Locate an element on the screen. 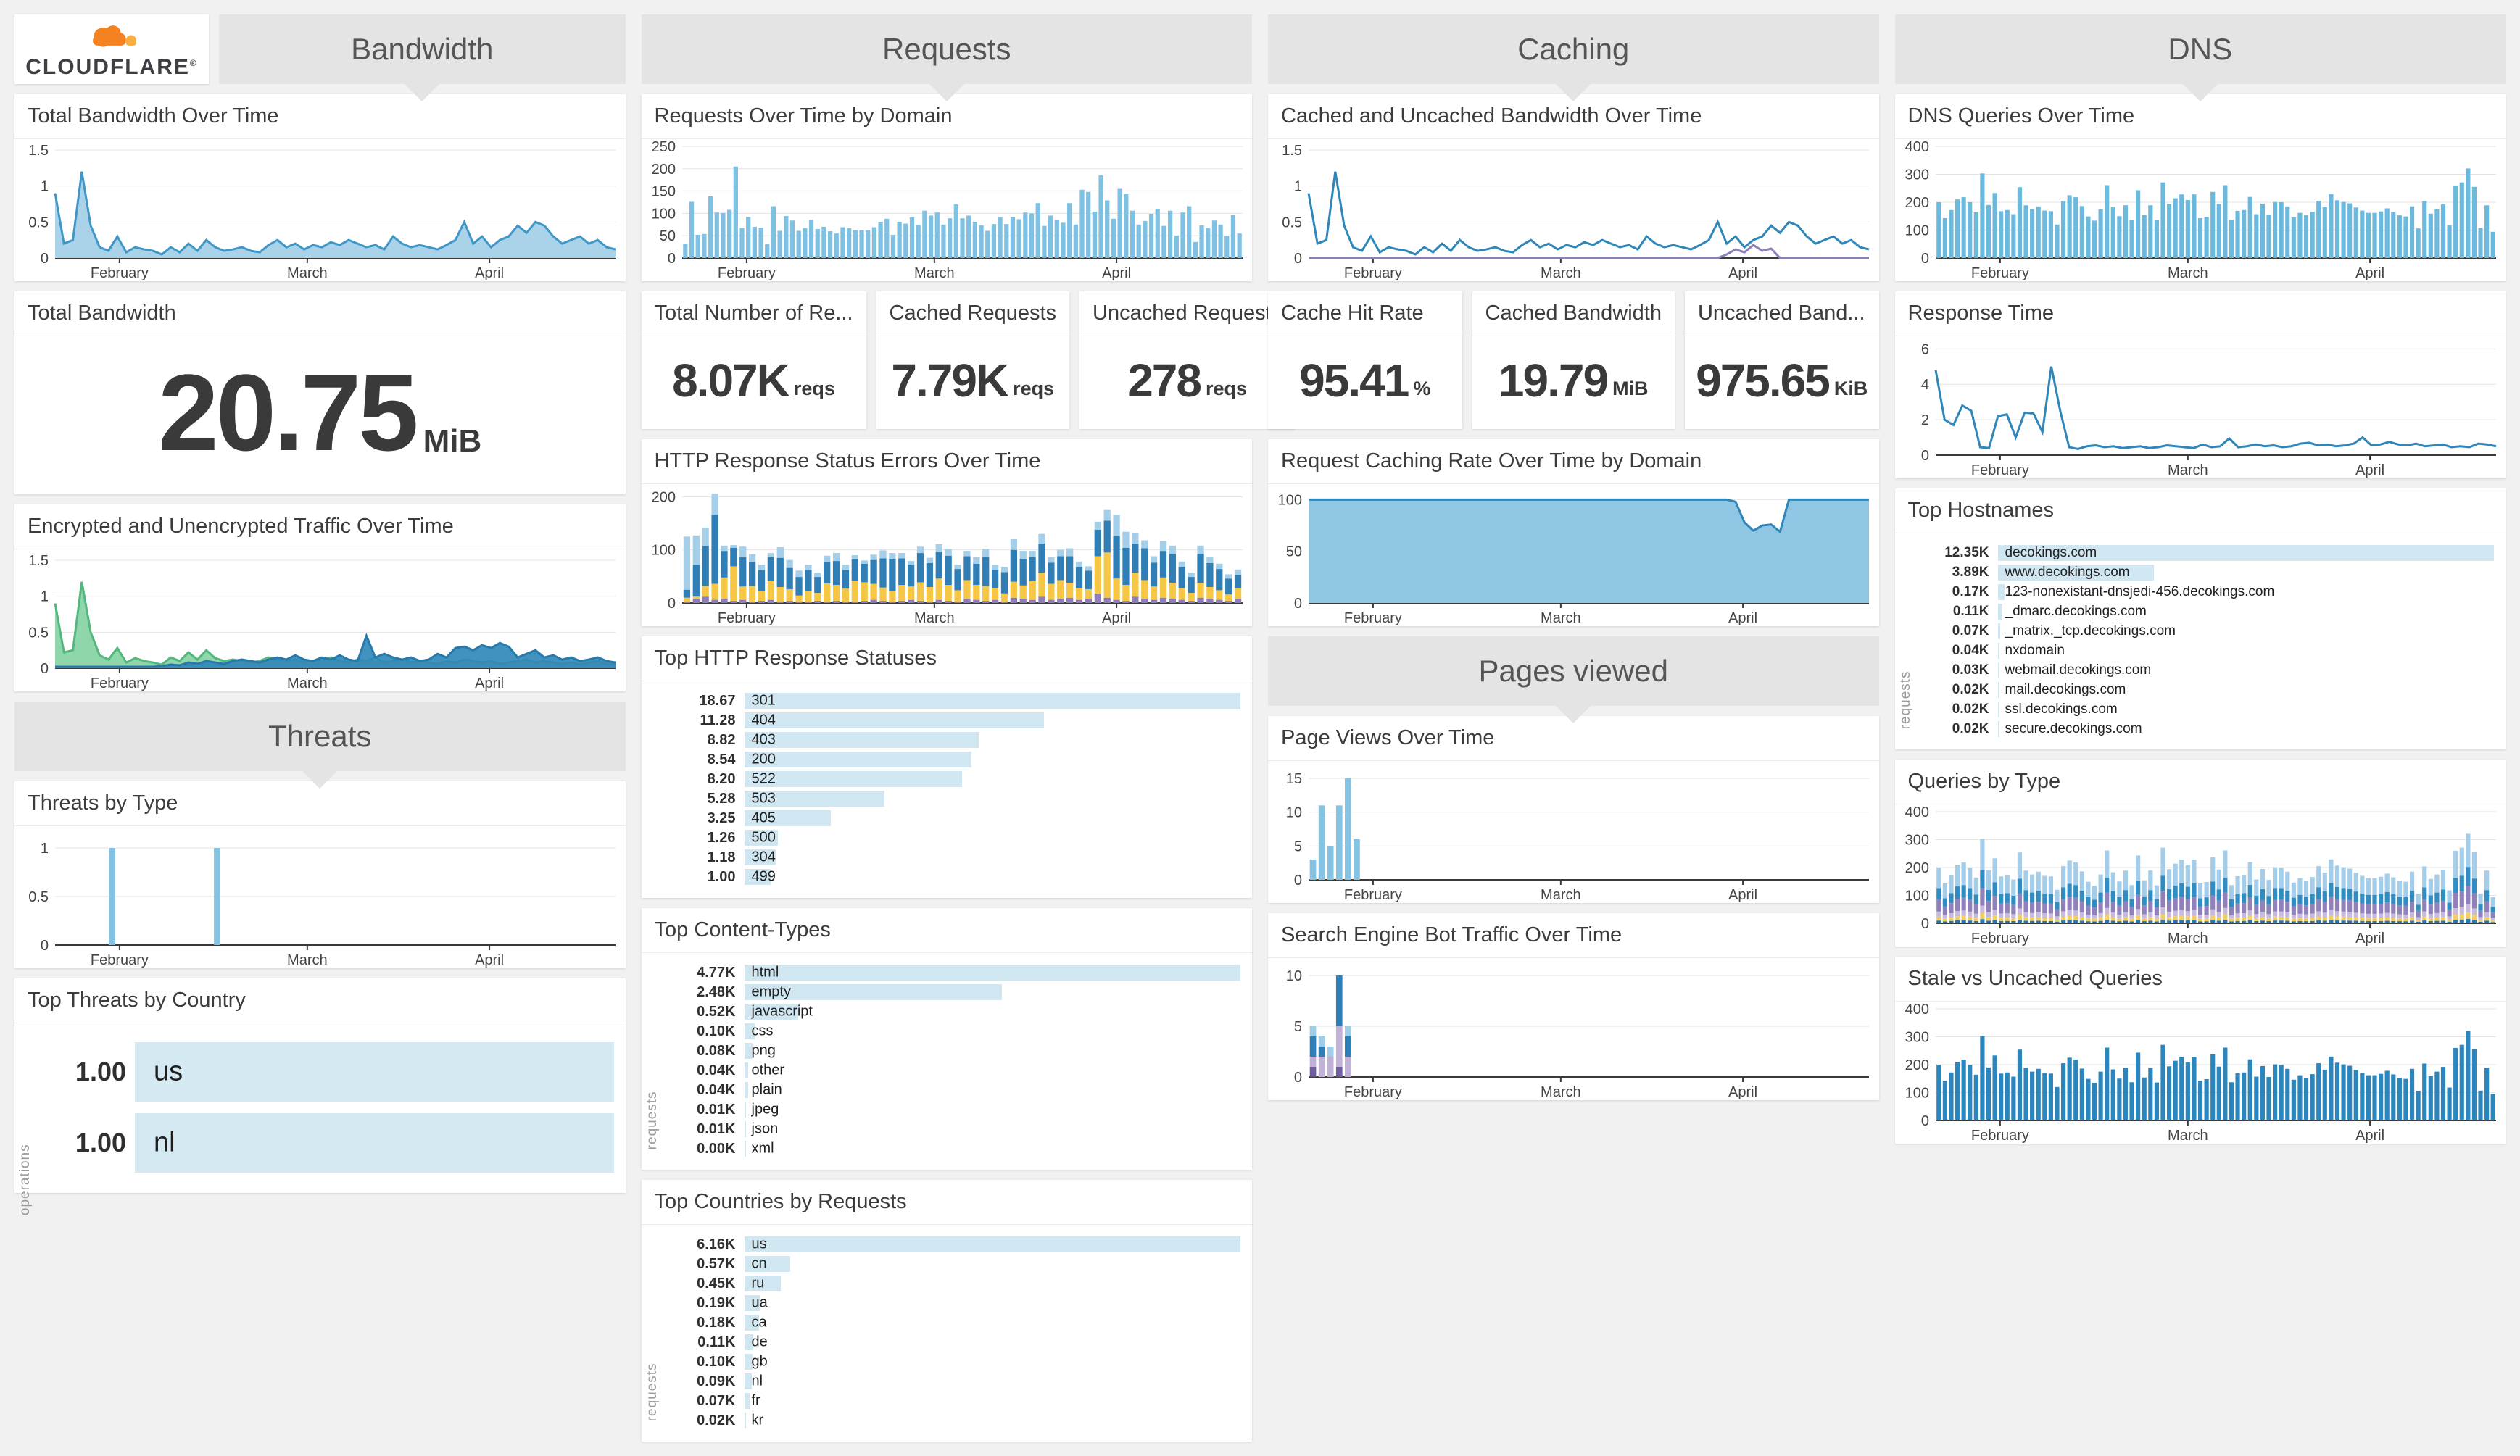 This screenshot has width=2520, height=1456. queries-by-type-chart: 0 100 200 300 400 February March April is located at coordinates (2200, 875).